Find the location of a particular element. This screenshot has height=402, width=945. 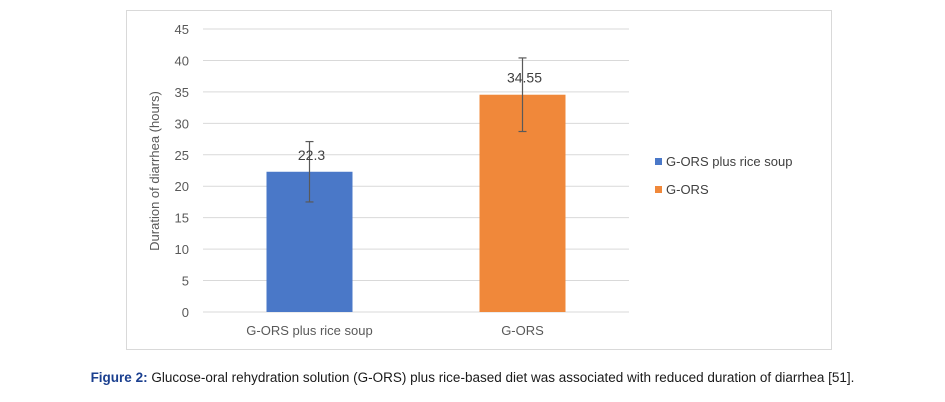

x-tick-label: G-ORS is located at coordinates (522, 330).